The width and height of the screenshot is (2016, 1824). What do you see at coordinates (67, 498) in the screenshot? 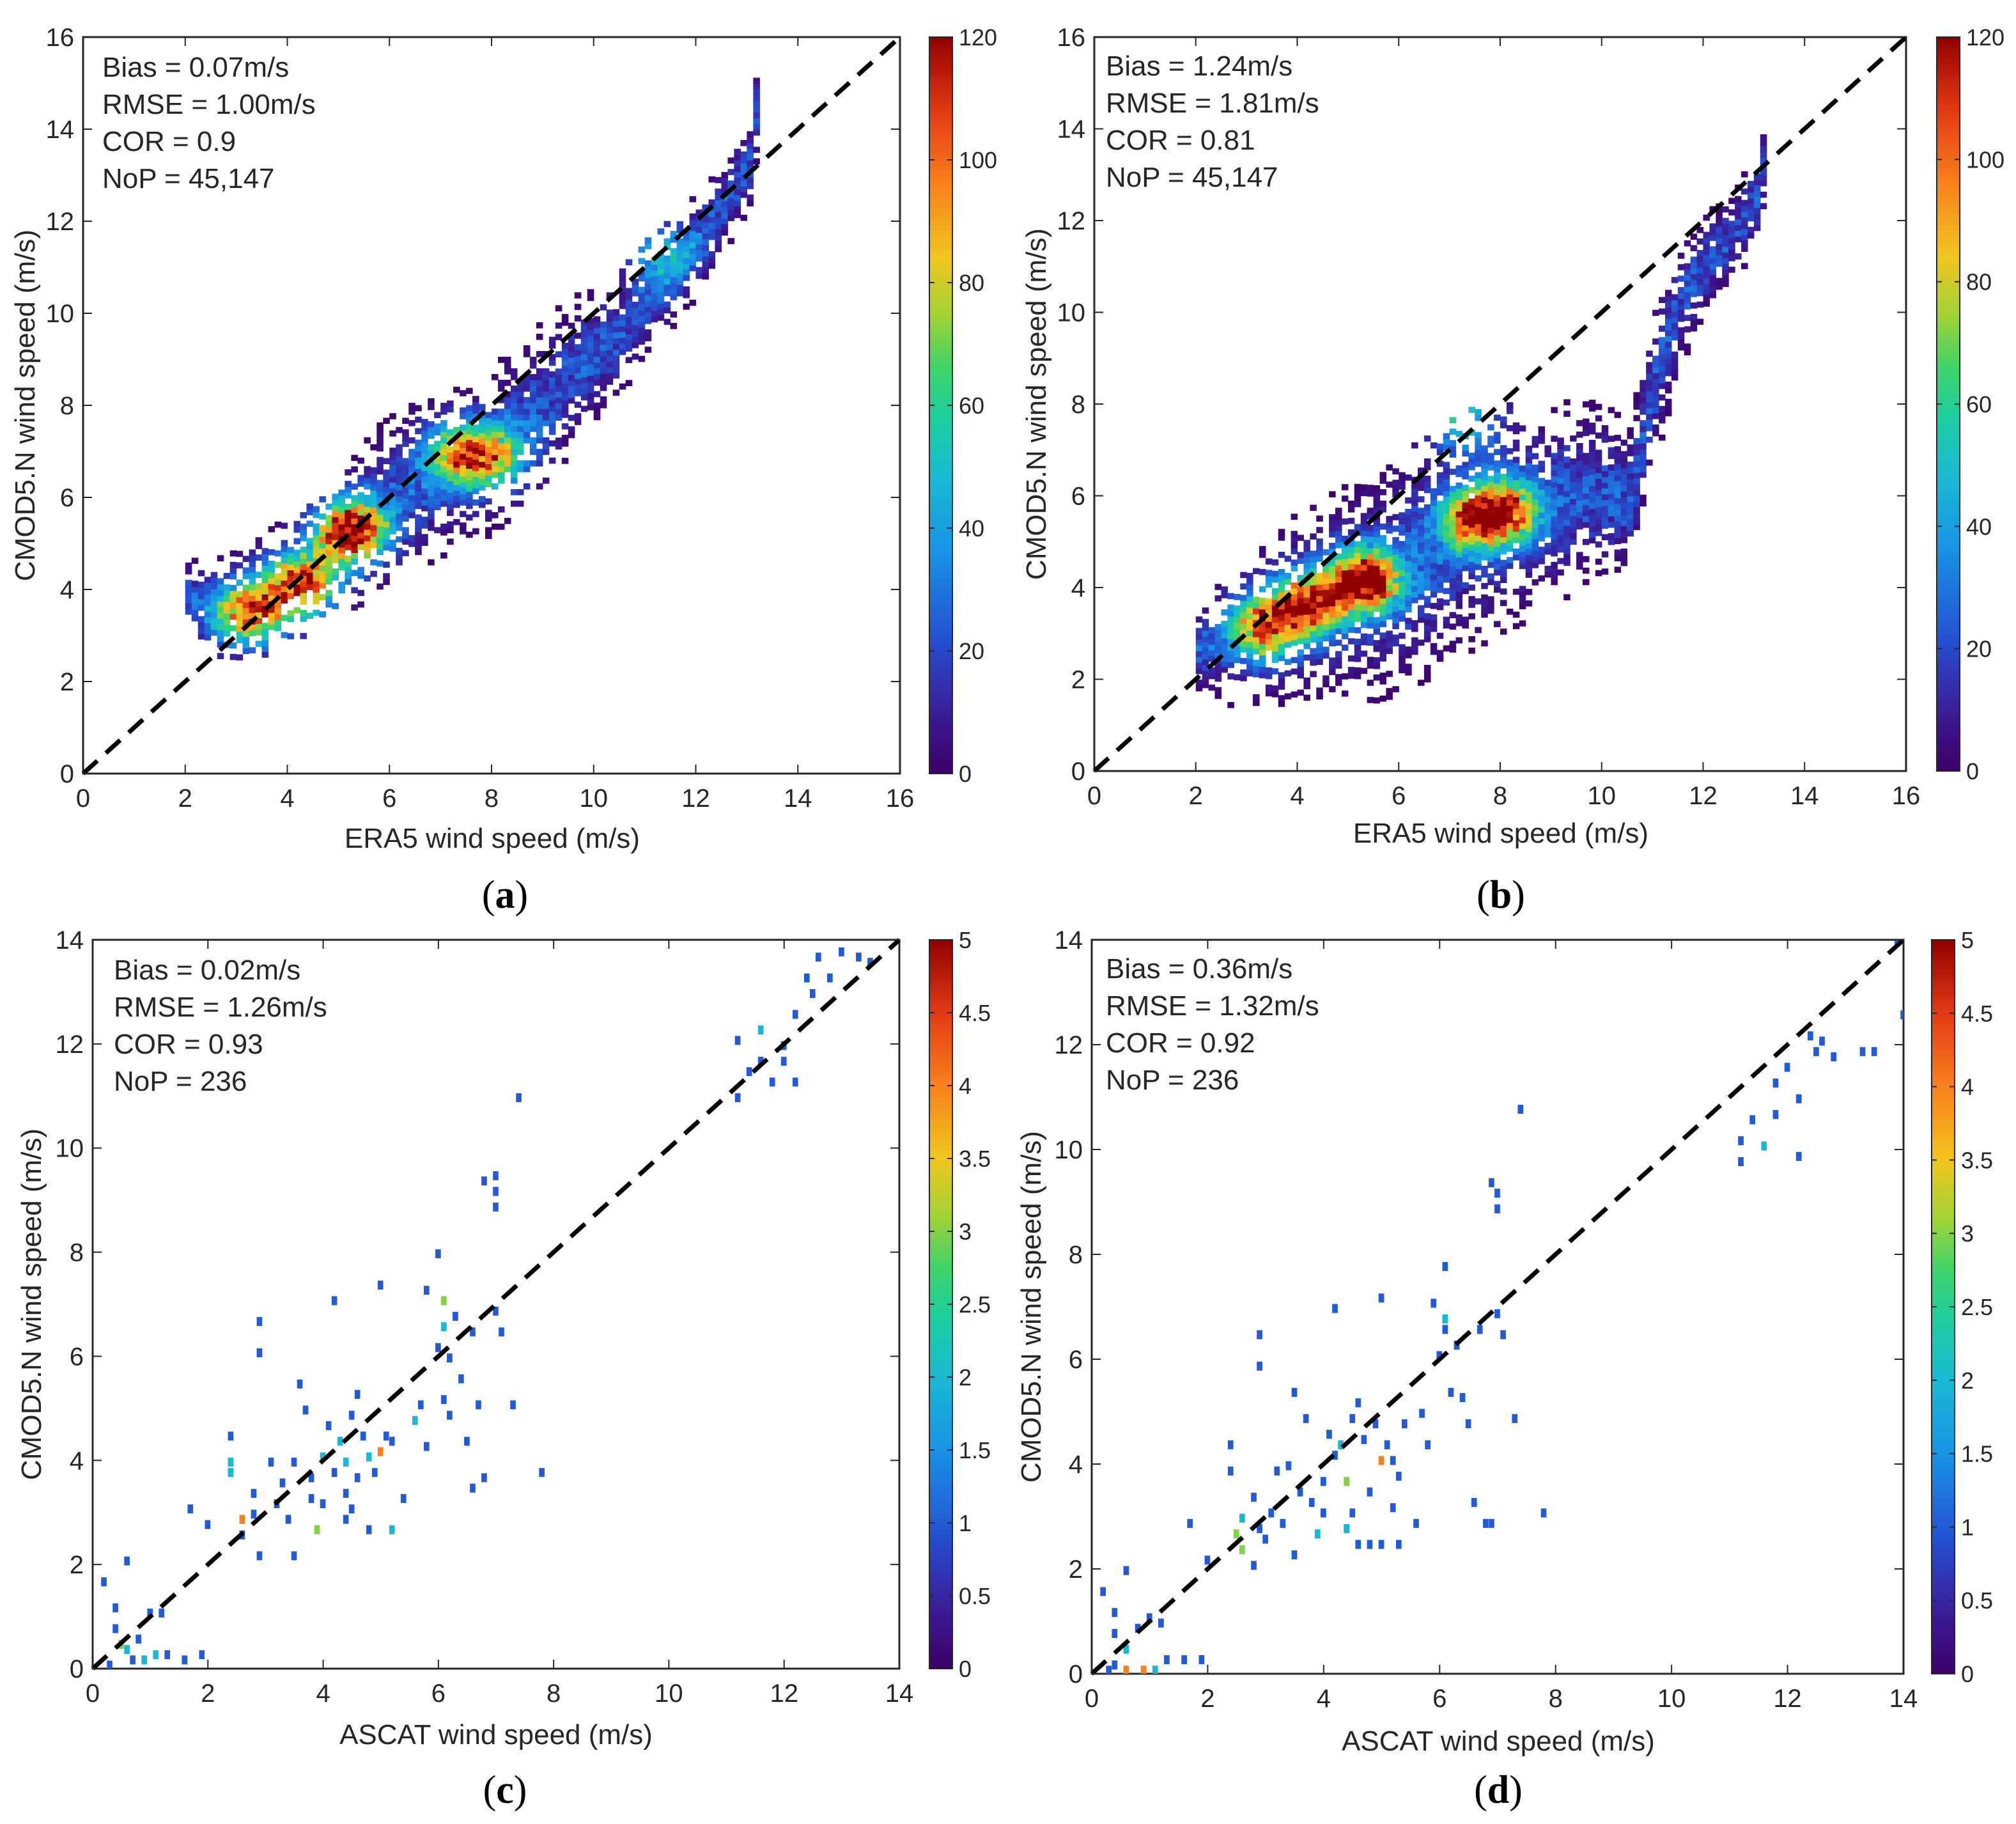
I see `y-tick-label: 6` at bounding box center [67, 498].